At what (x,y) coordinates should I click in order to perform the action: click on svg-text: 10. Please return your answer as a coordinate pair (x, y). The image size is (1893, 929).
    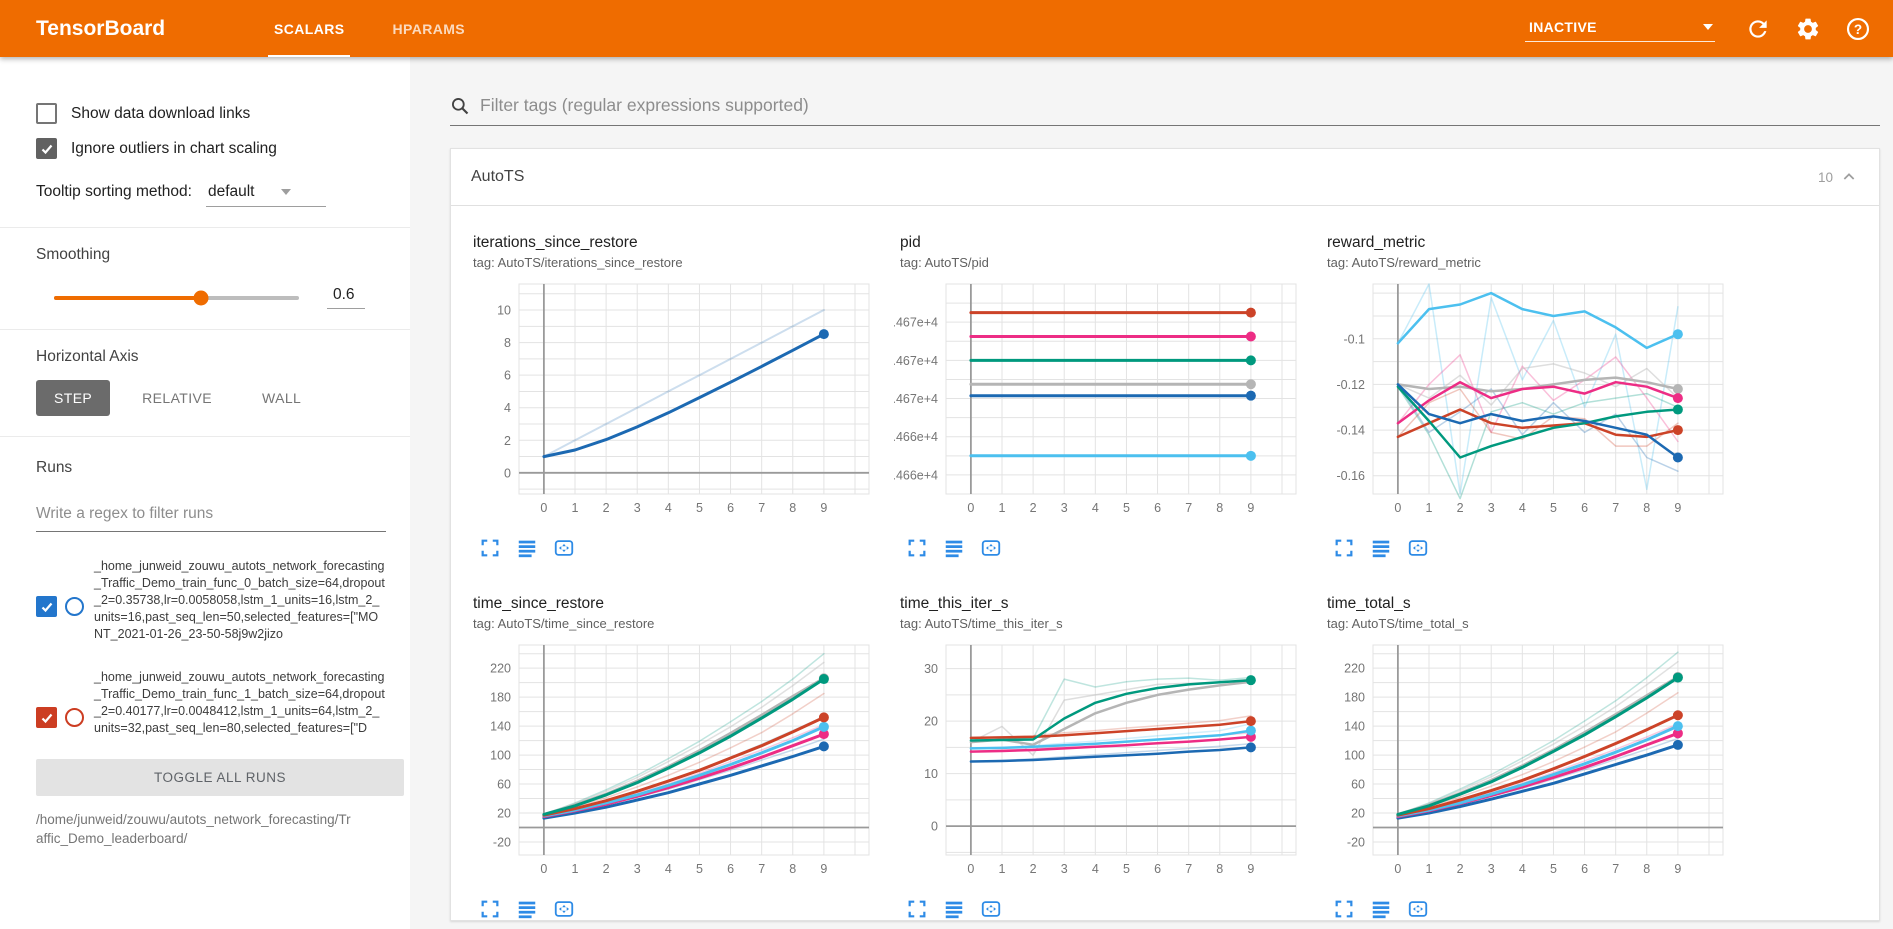
    Looking at the image, I should click on (931, 774).